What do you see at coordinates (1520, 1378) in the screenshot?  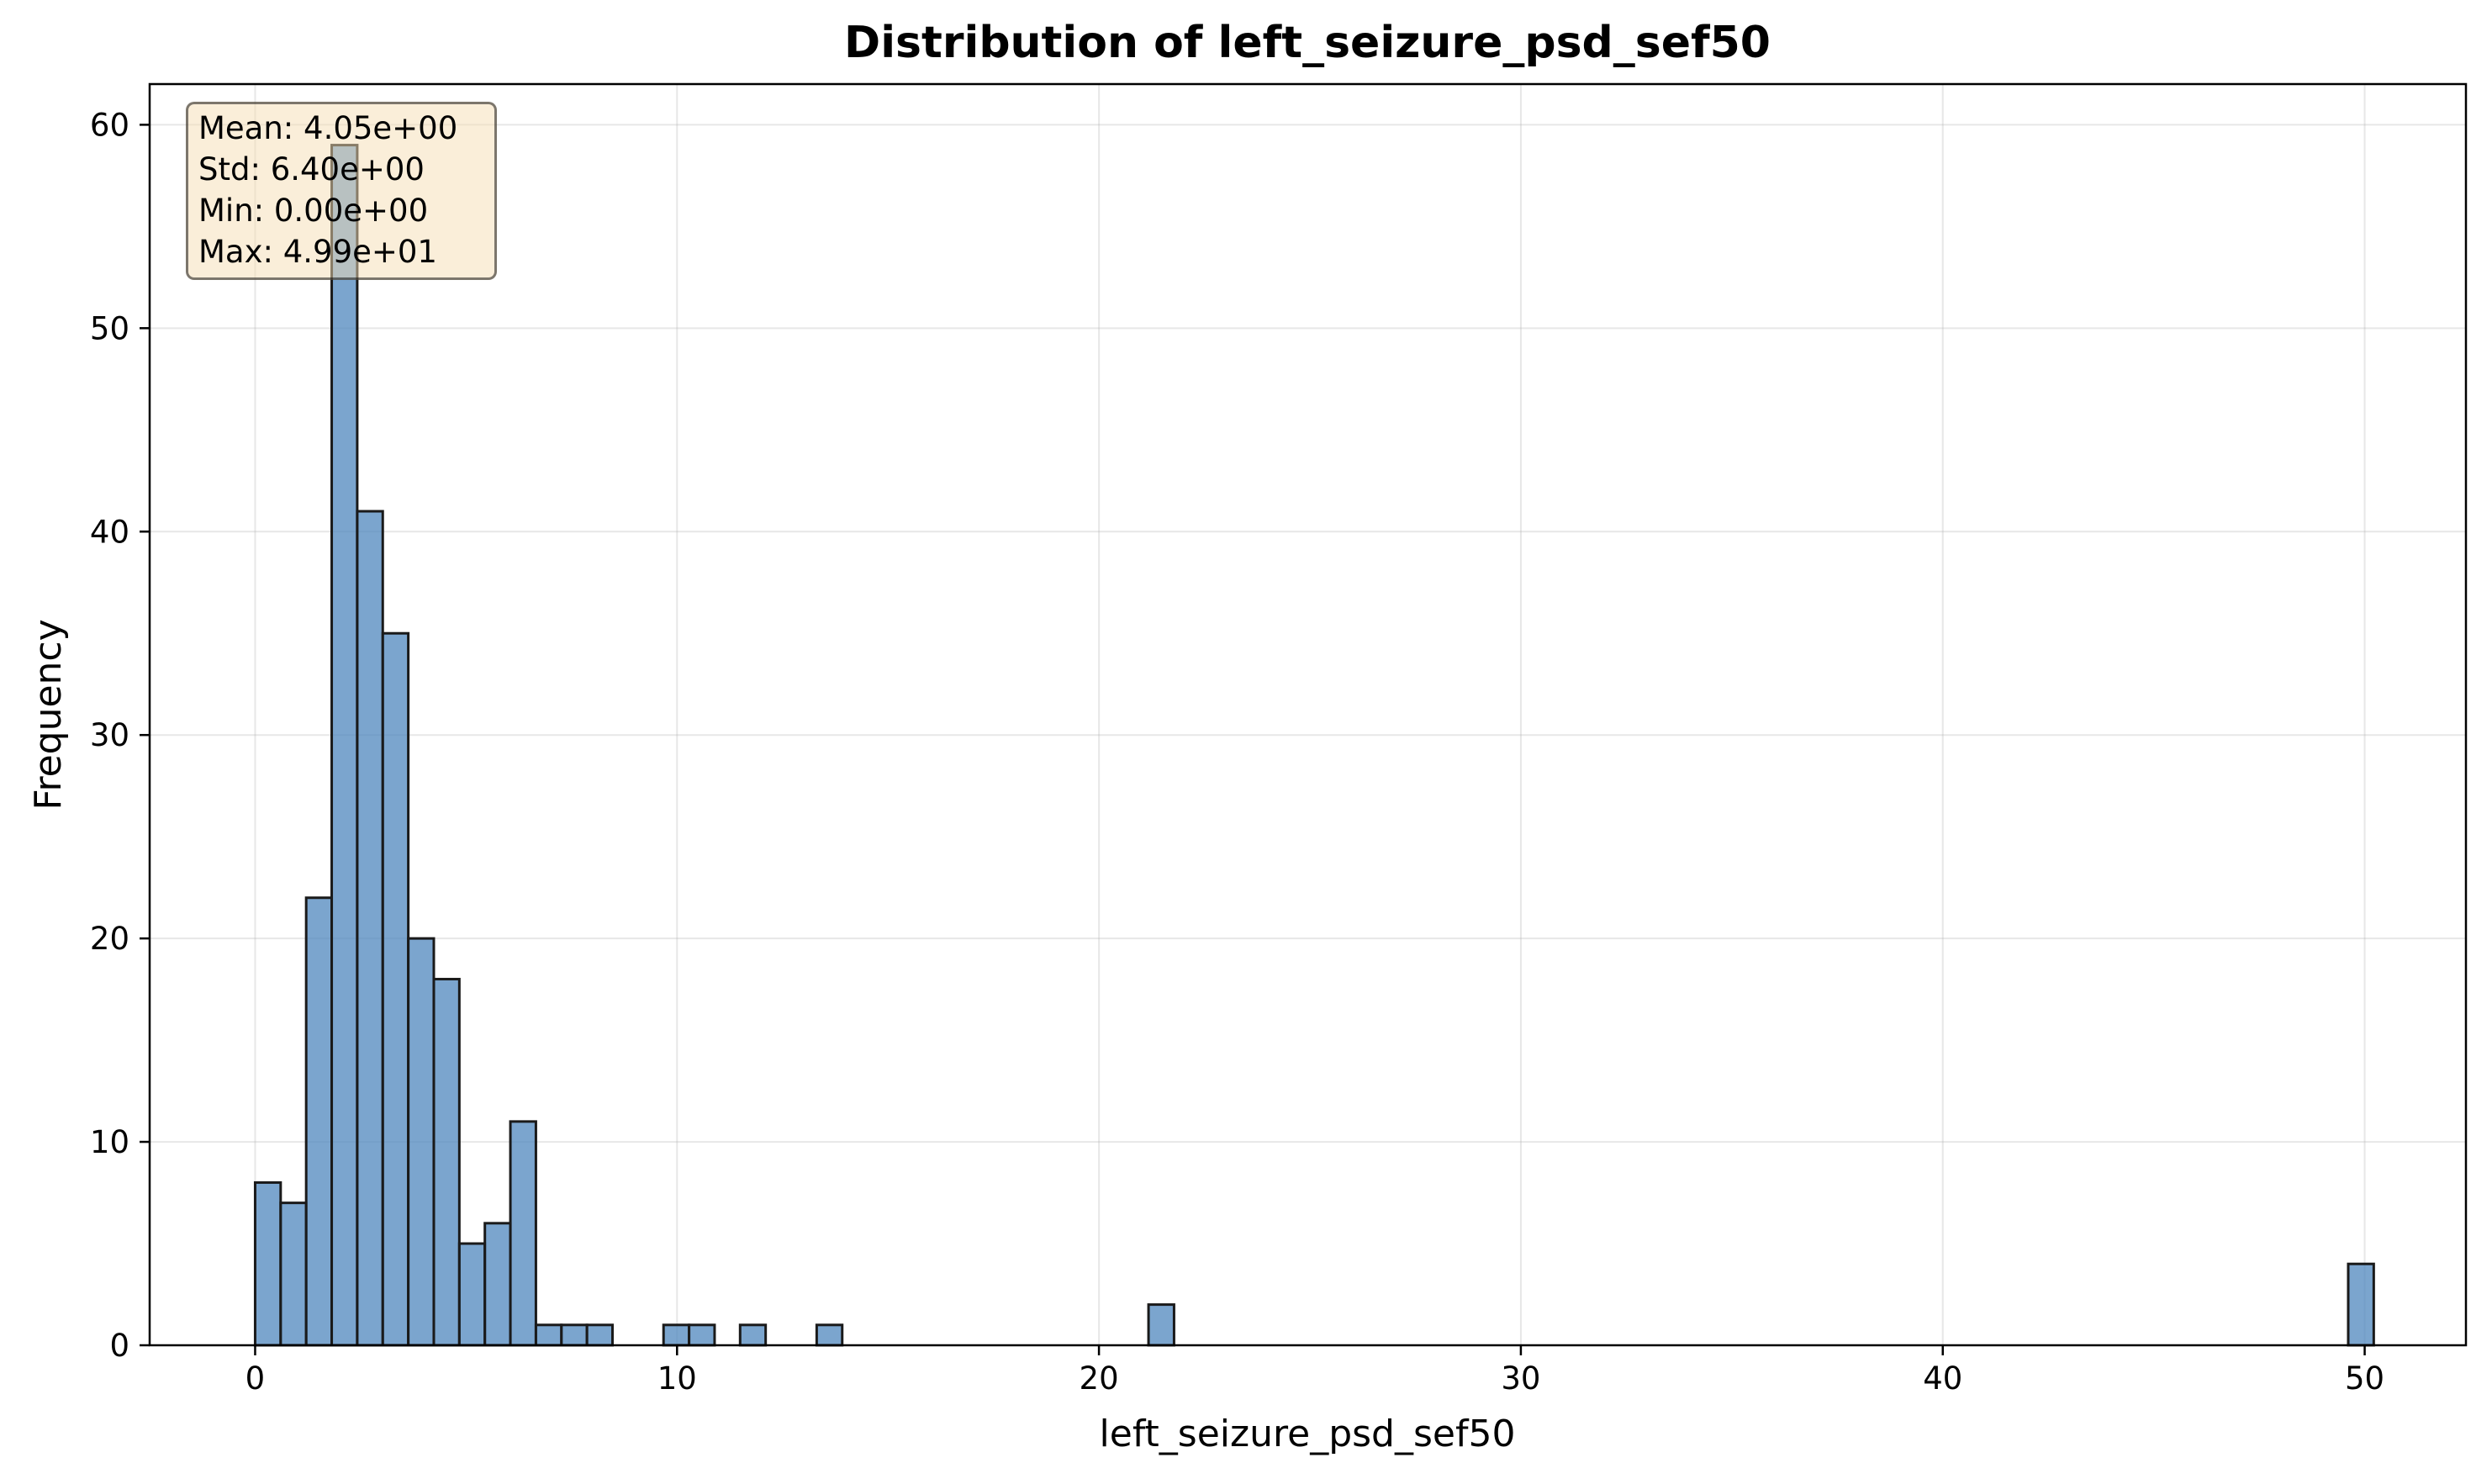 I see `x-tick-label: 30` at bounding box center [1520, 1378].